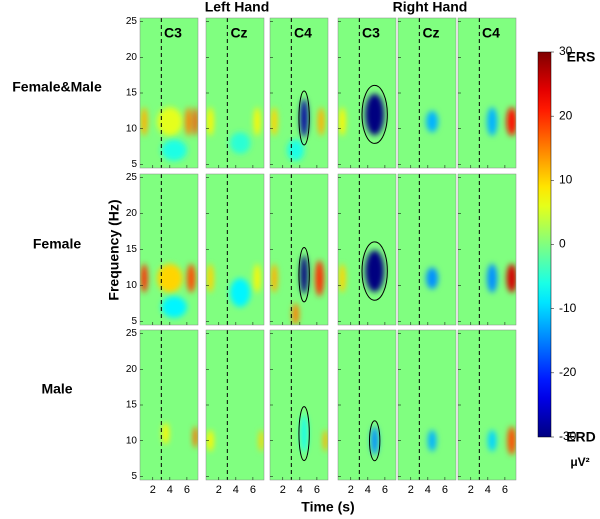 This screenshot has height=519, width=600. Describe the element at coordinates (430, 33) in the screenshot. I see `channel-label: Cz` at that location.